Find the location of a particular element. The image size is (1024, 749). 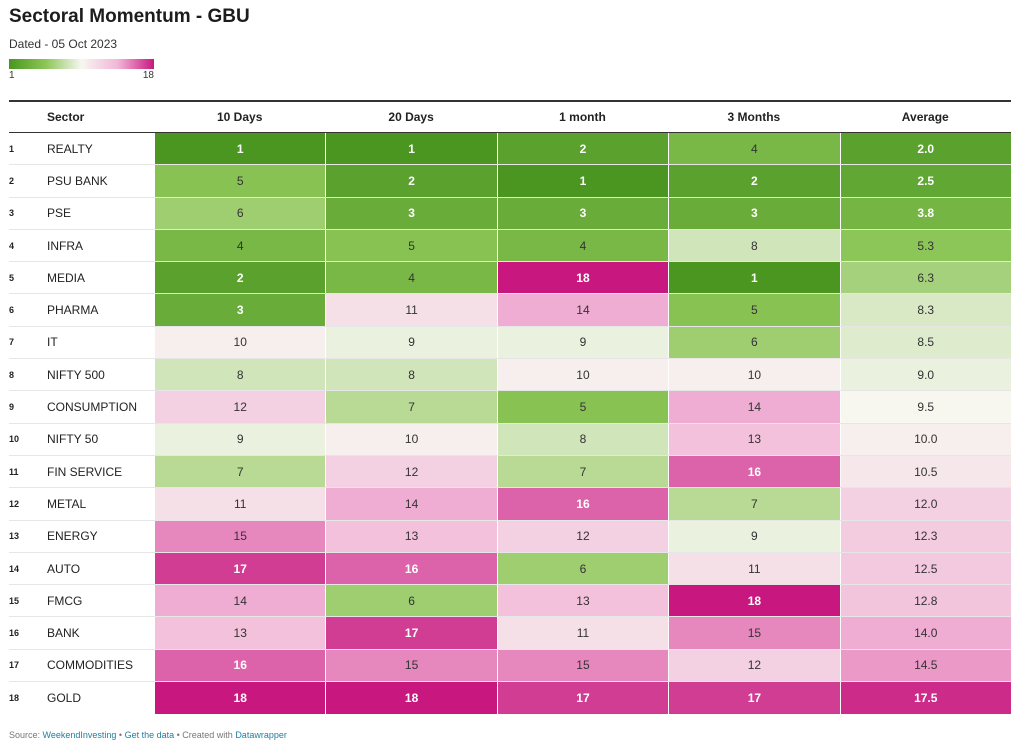

color-legend: 1 18 is located at coordinates (81, 70).